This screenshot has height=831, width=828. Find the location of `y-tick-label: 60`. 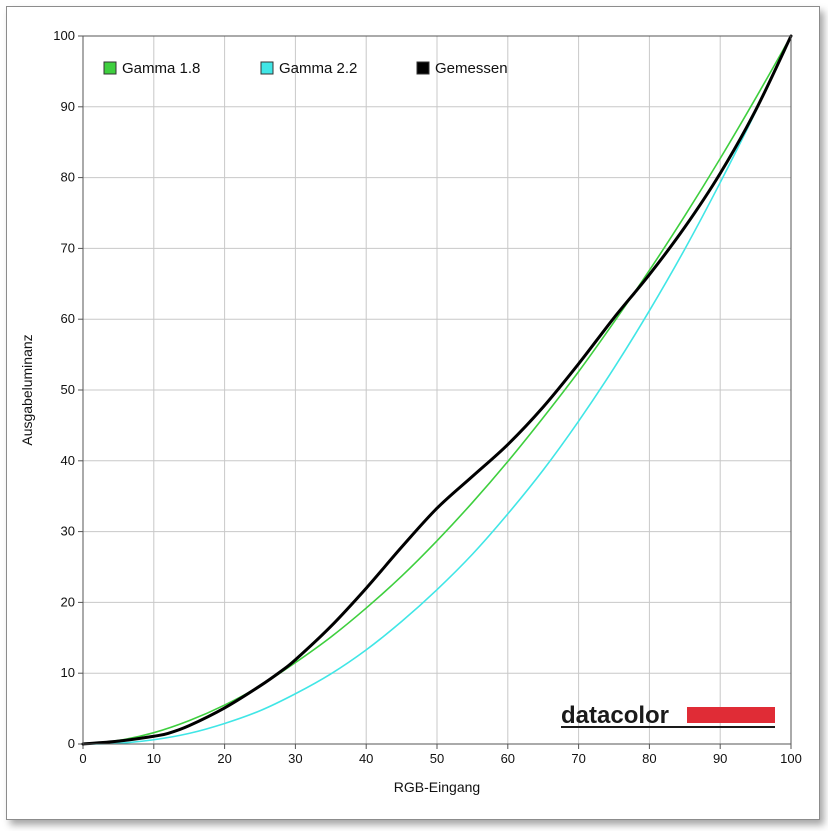

y-tick-label: 60 is located at coordinates (68, 318).